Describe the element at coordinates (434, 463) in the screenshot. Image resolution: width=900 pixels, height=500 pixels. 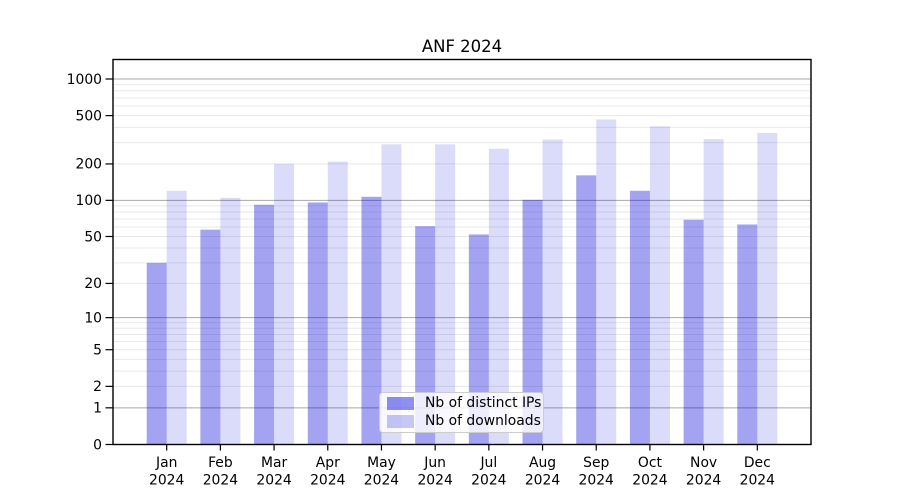
I see `x-tick-label-month: Jun` at that location.